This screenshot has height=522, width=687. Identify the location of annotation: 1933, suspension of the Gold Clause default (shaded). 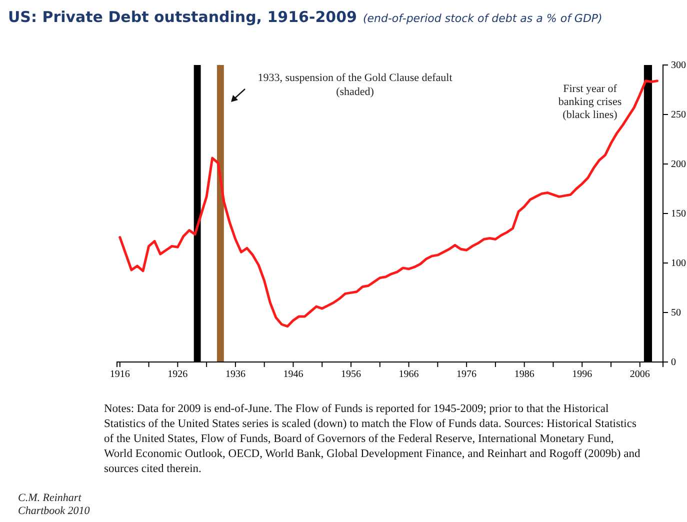
(355, 85).